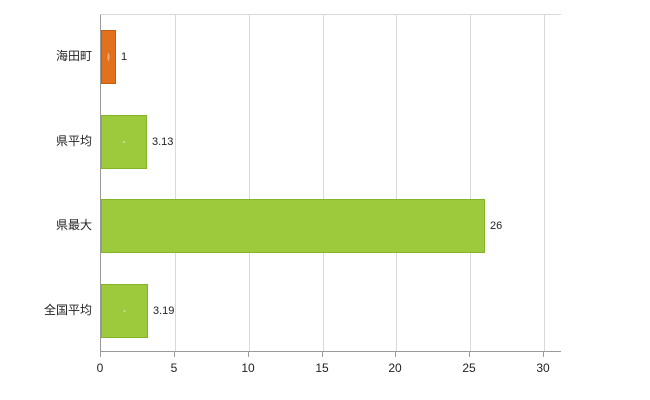  I want to click on bar-value-label: 26, so click(496, 226).